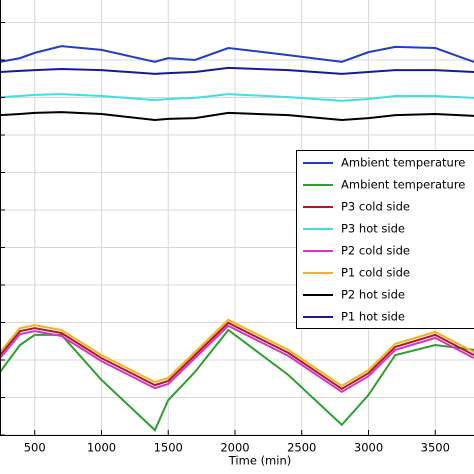 The height and width of the screenshot is (474, 474). What do you see at coordinates (101, 448) in the screenshot?
I see `x-tick-label: 1000` at bounding box center [101, 448].